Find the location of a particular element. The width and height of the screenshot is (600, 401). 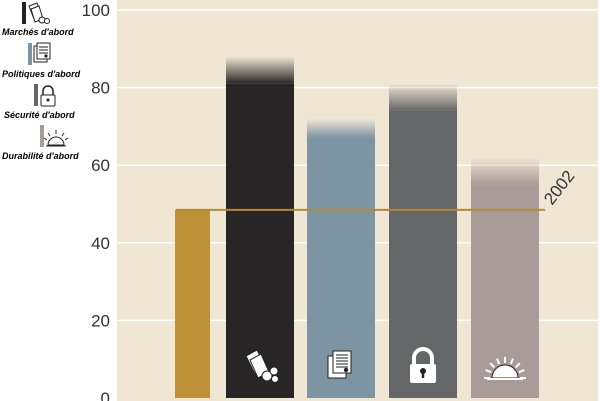

legend-item-durabilite: Durabilité d'abord is located at coordinates (40, 143).